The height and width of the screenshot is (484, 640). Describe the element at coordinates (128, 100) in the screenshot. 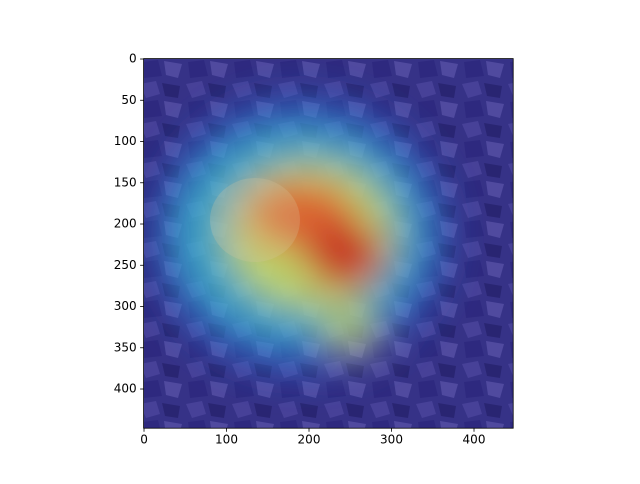

I see `y-tick-label: 50` at that location.